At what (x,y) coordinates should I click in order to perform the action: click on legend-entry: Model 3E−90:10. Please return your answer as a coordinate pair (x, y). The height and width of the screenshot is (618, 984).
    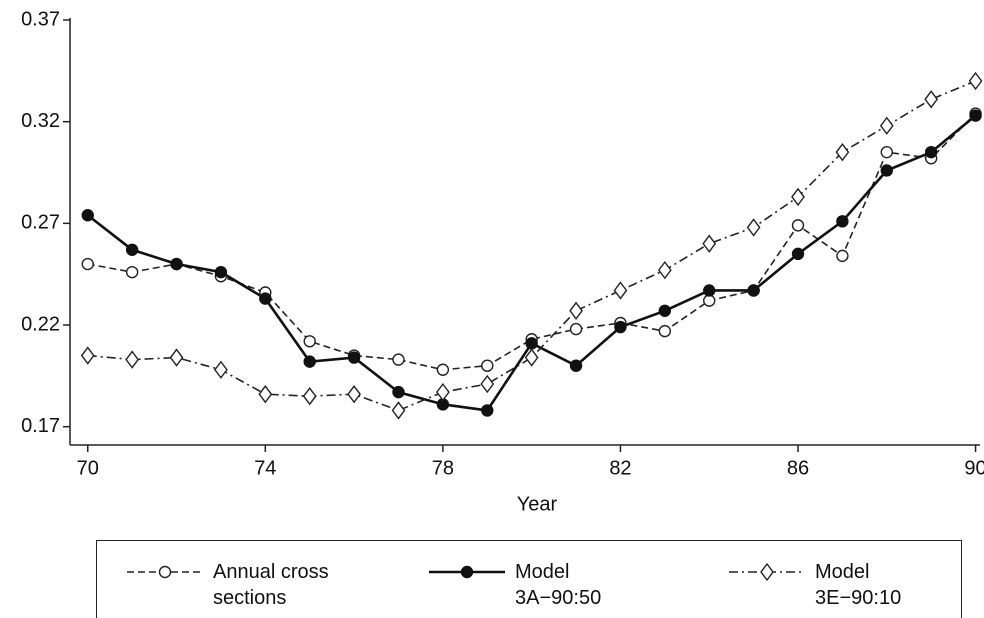
    Looking at the image, I should click on (823, 585).